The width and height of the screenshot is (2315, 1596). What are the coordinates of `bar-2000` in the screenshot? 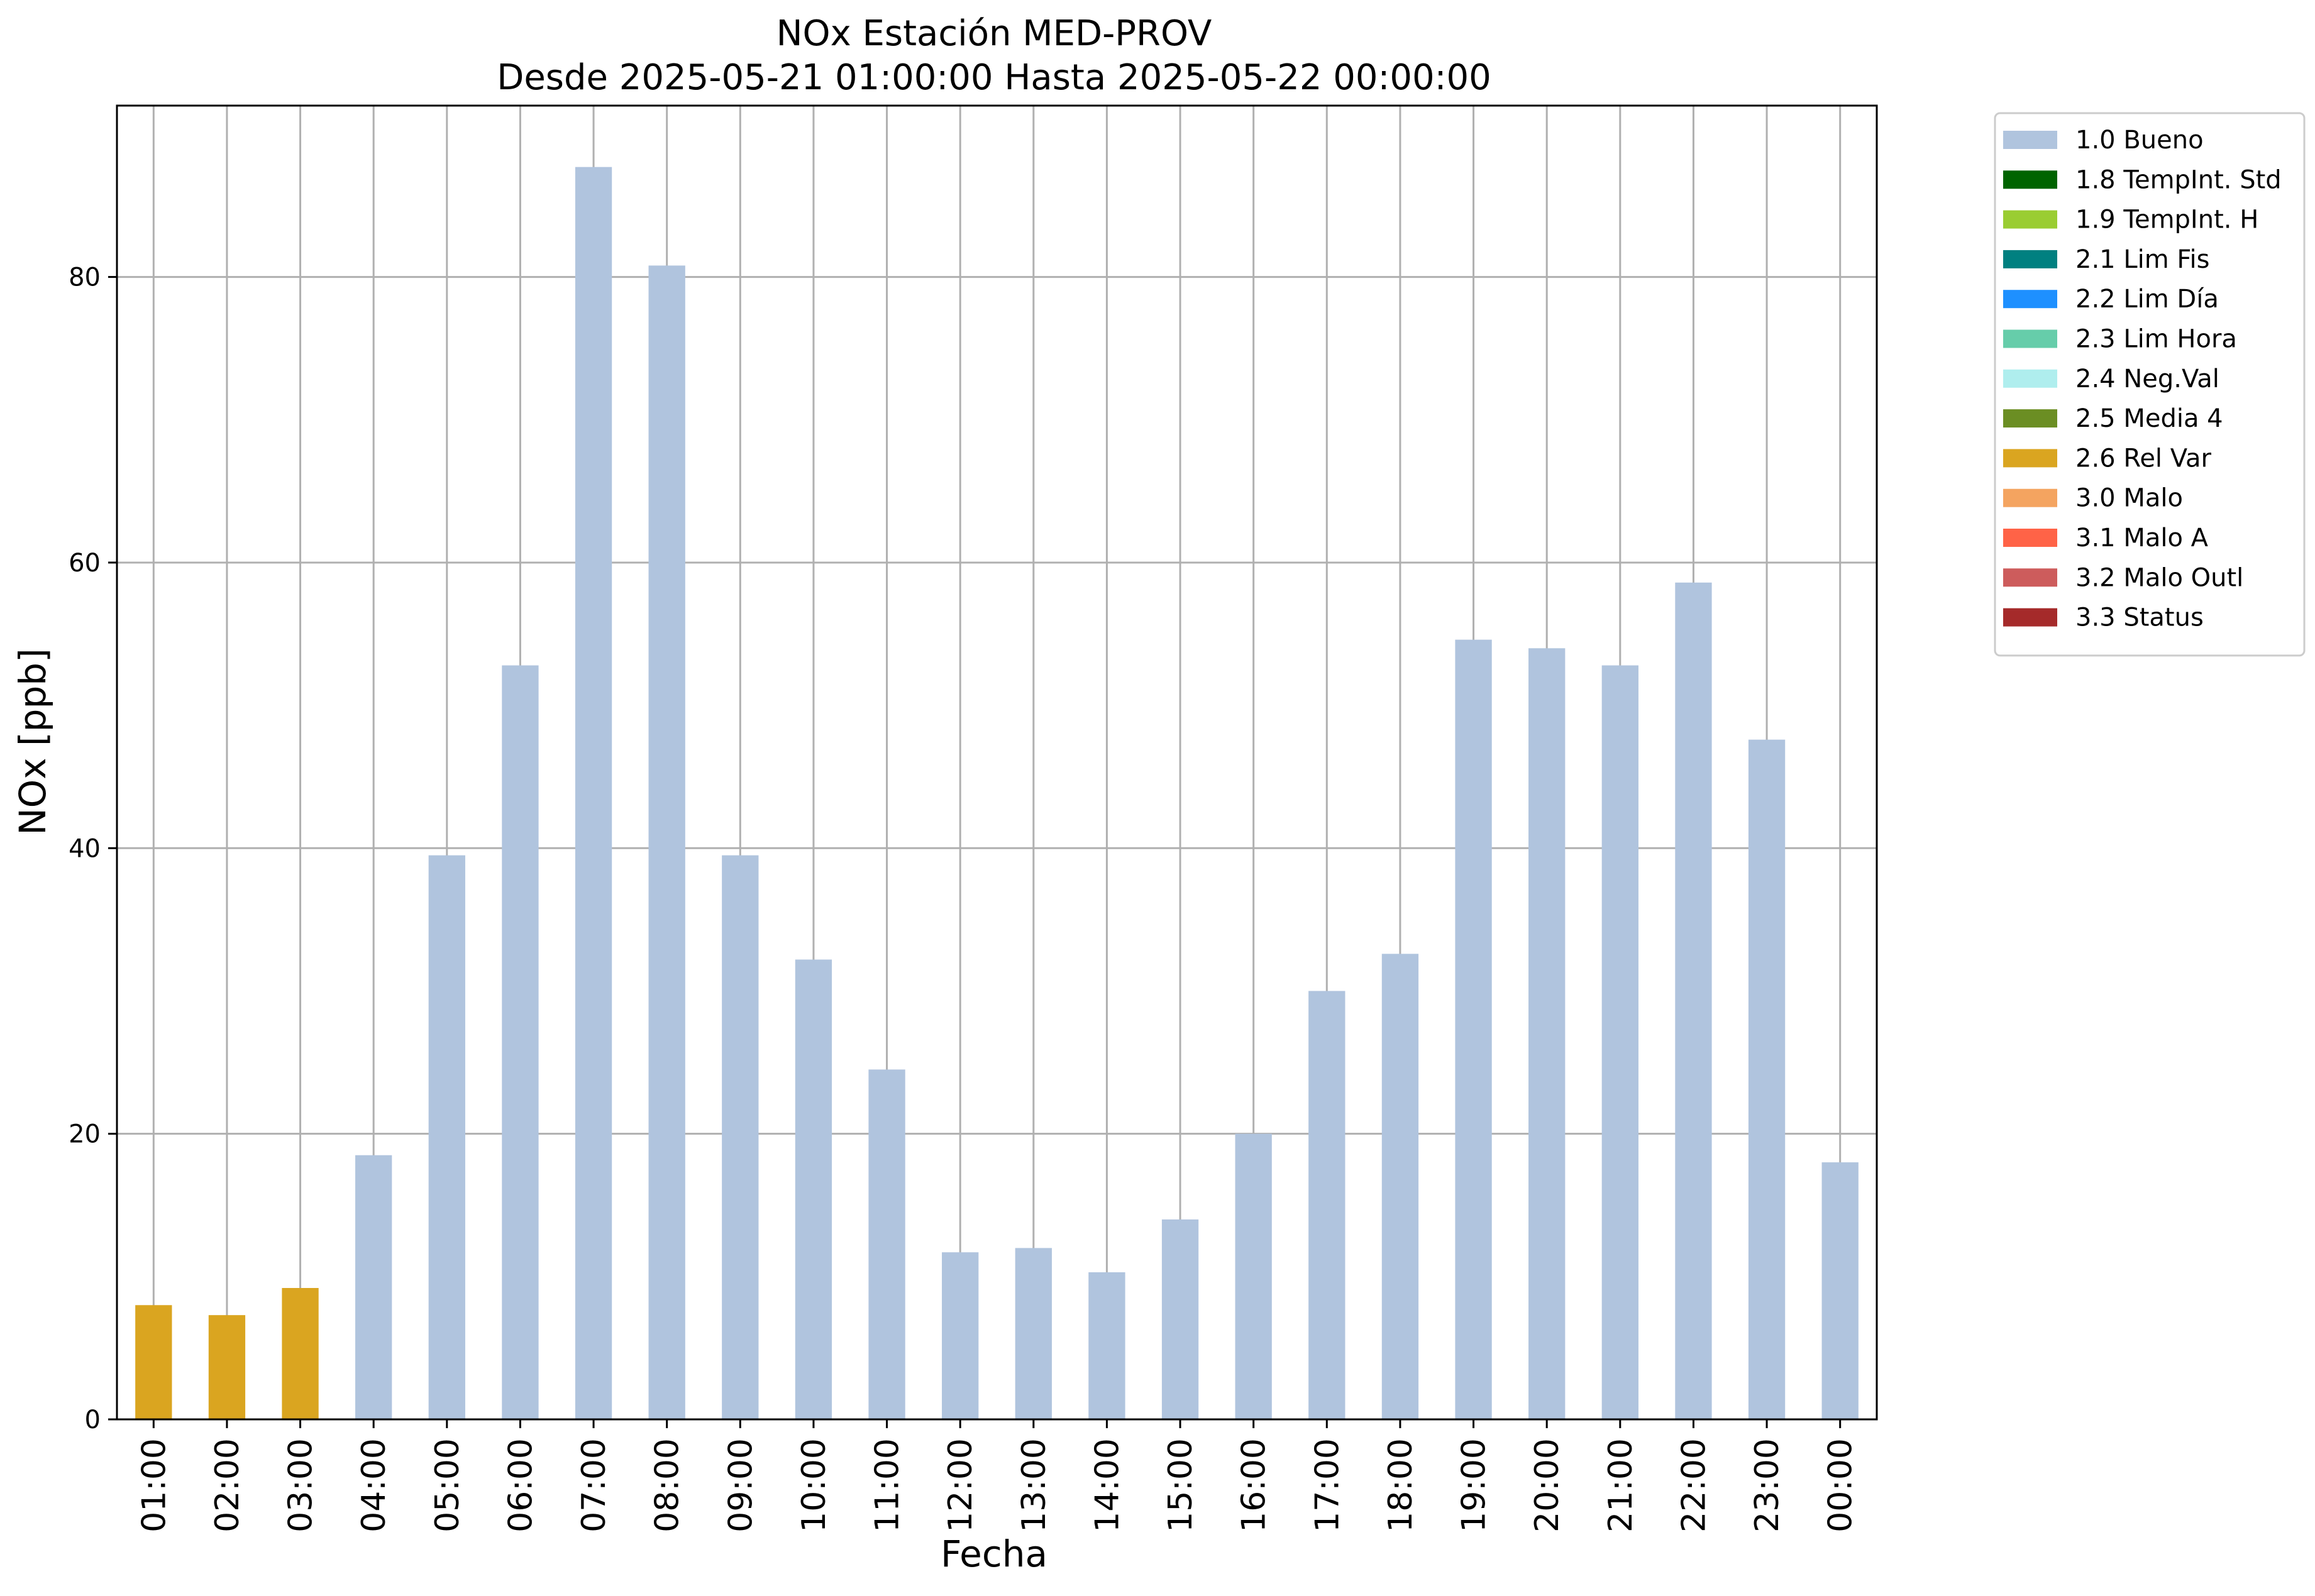 It's located at (1547, 1033).